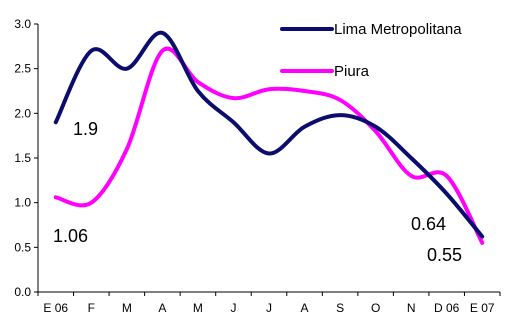 This screenshot has height=323, width=505. Describe the element at coordinates (55, 308) in the screenshot. I see `x-tick-label: E 06` at that location.